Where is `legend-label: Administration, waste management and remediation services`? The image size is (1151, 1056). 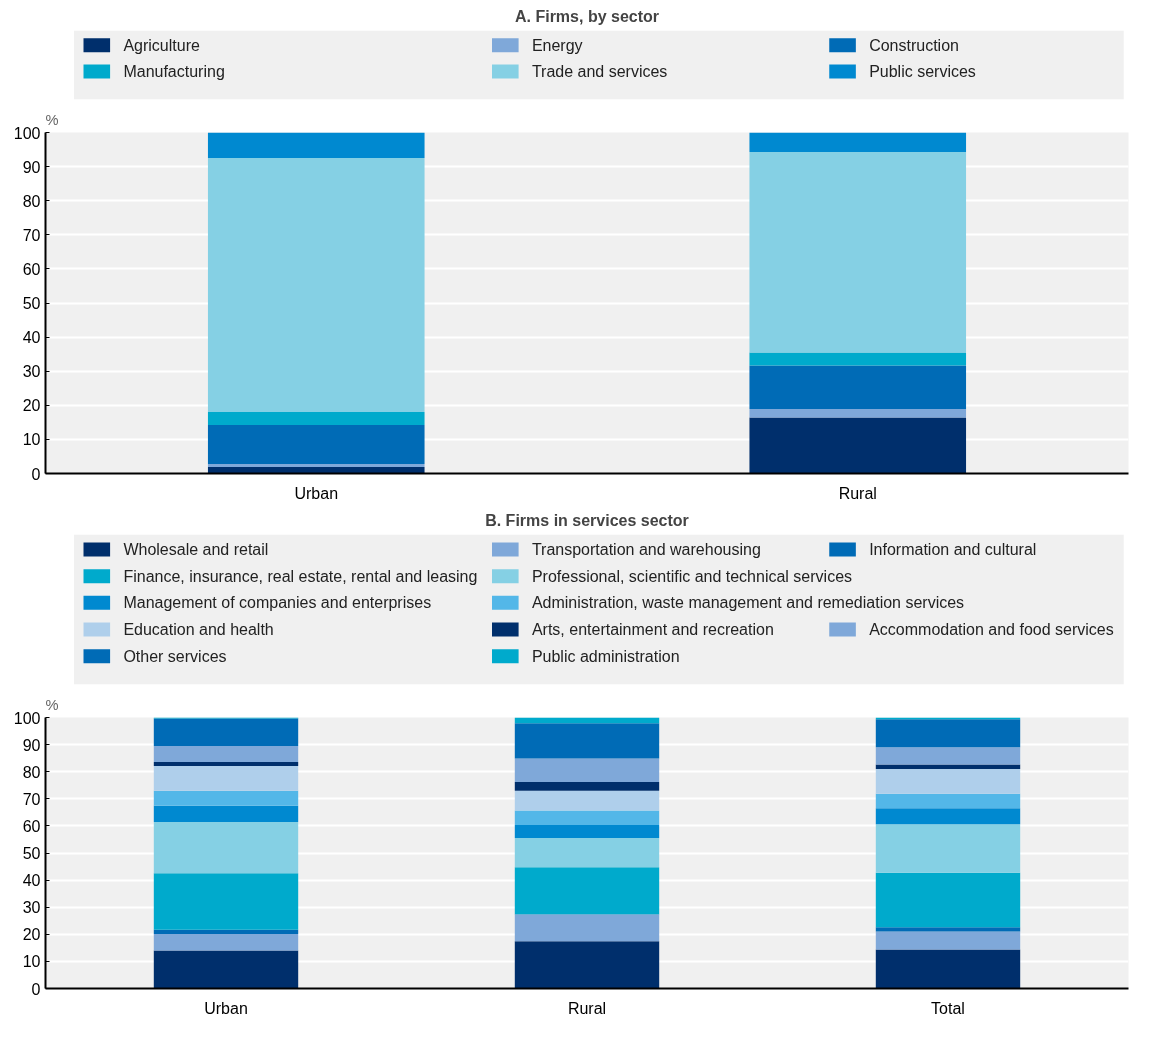 legend-label: Administration, waste management and remediation services is located at coordinates (748, 603).